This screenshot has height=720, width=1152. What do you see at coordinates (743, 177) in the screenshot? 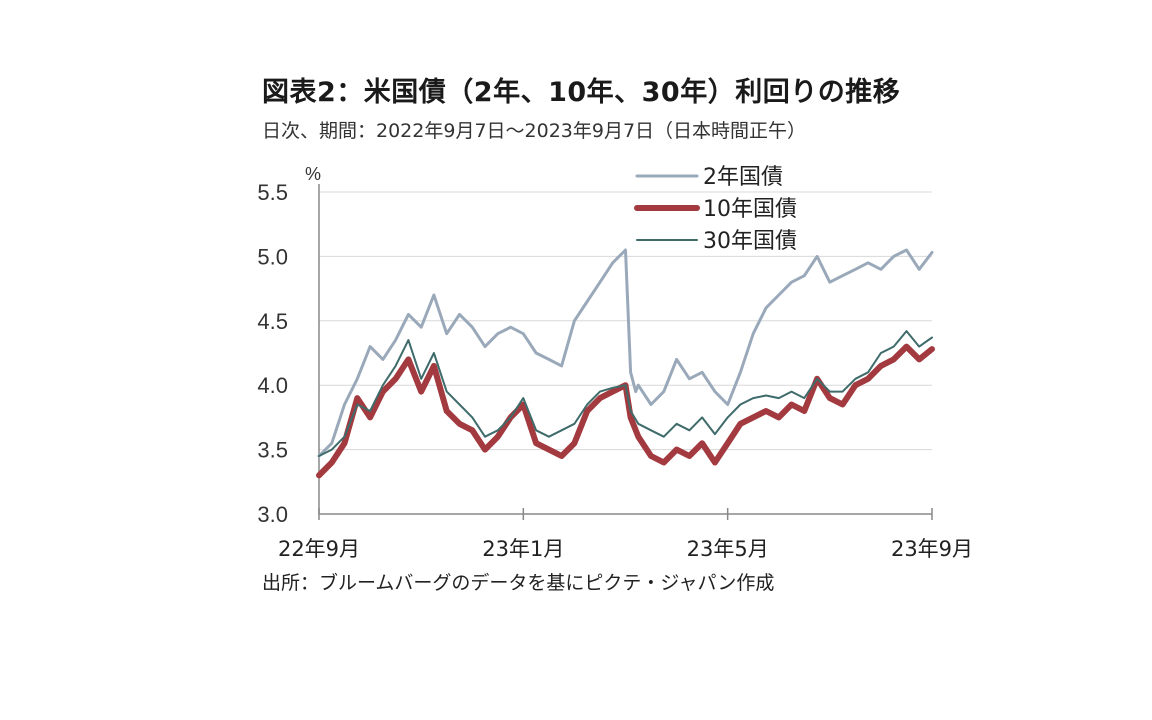
I see `legend-label: 2年国債` at bounding box center [743, 177].